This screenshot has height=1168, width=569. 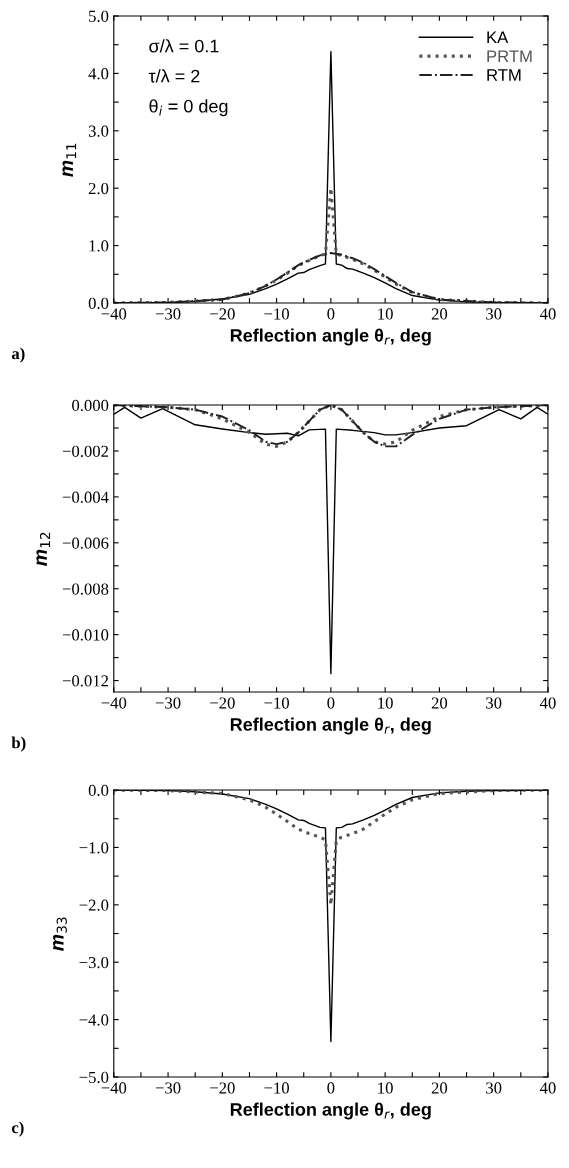 What do you see at coordinates (94, 962) in the screenshot?
I see `y-tick-label: −3.0` at bounding box center [94, 962].